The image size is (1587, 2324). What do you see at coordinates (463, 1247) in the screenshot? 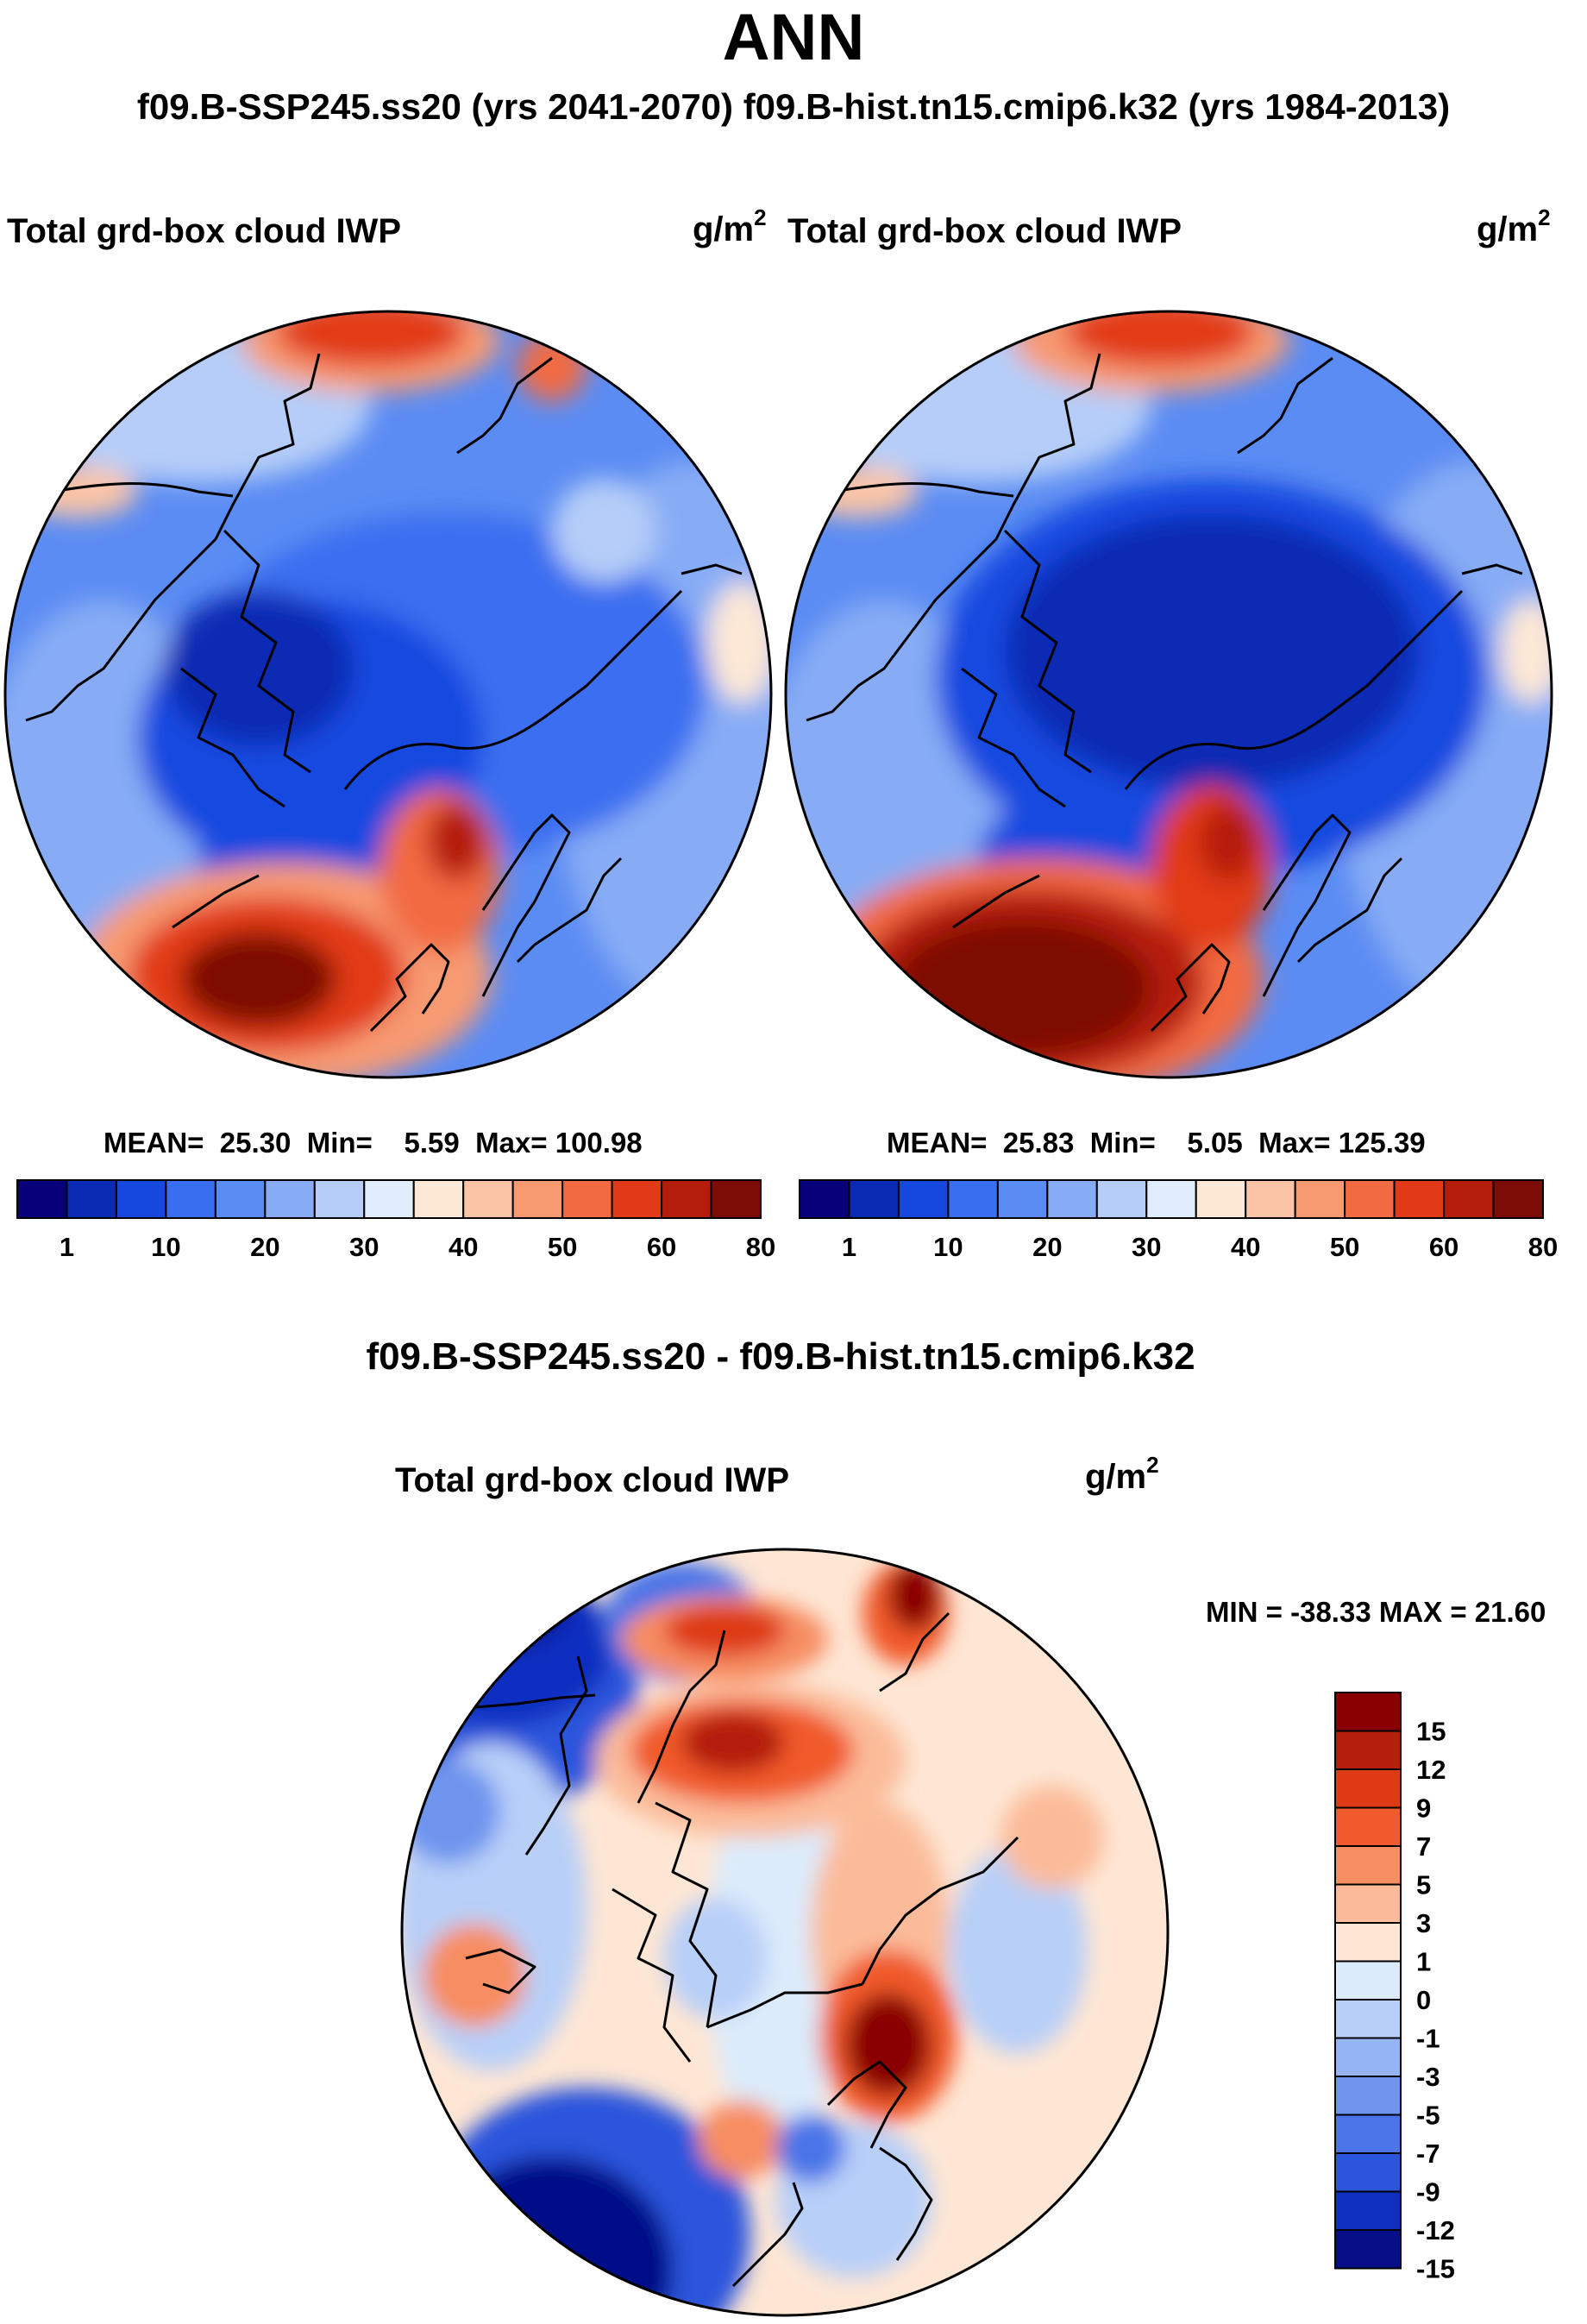
I see `panel1-colorbar-tick-label: 40` at bounding box center [463, 1247].